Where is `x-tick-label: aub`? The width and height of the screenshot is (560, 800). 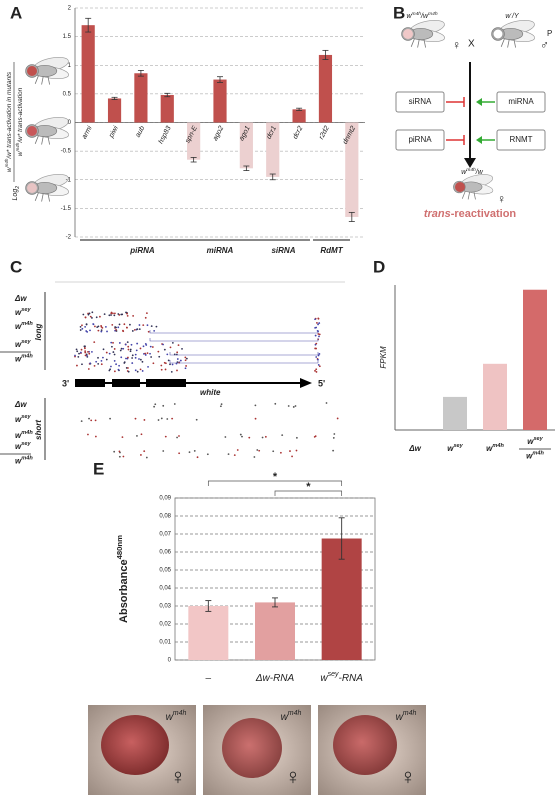 x-tick-label: aub is located at coordinates (141, 132).